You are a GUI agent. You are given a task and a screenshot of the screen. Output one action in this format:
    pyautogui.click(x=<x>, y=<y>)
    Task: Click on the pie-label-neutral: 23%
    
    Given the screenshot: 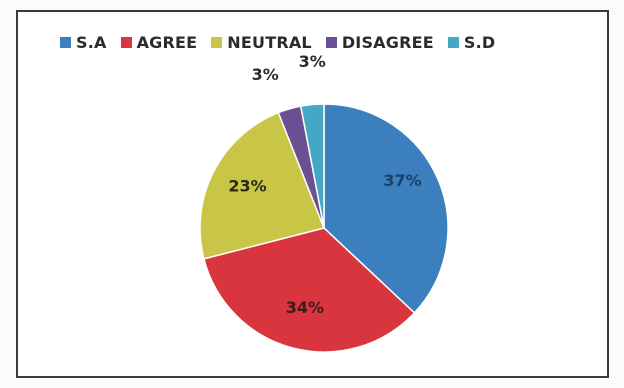 What is the action you would take?
    pyautogui.click(x=247, y=186)
    